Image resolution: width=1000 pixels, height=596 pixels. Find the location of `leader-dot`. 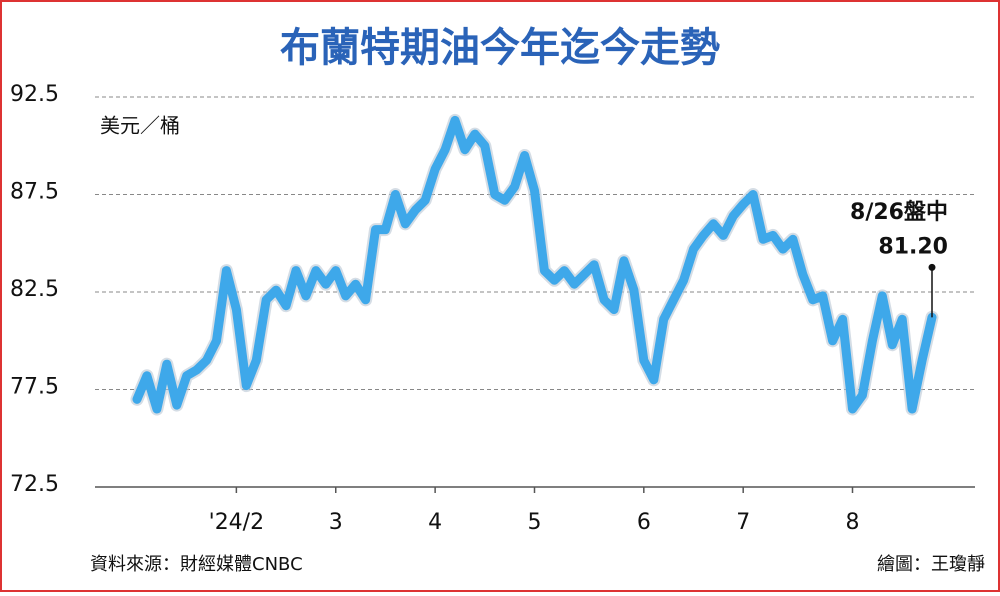

leader-dot is located at coordinates (932, 267).